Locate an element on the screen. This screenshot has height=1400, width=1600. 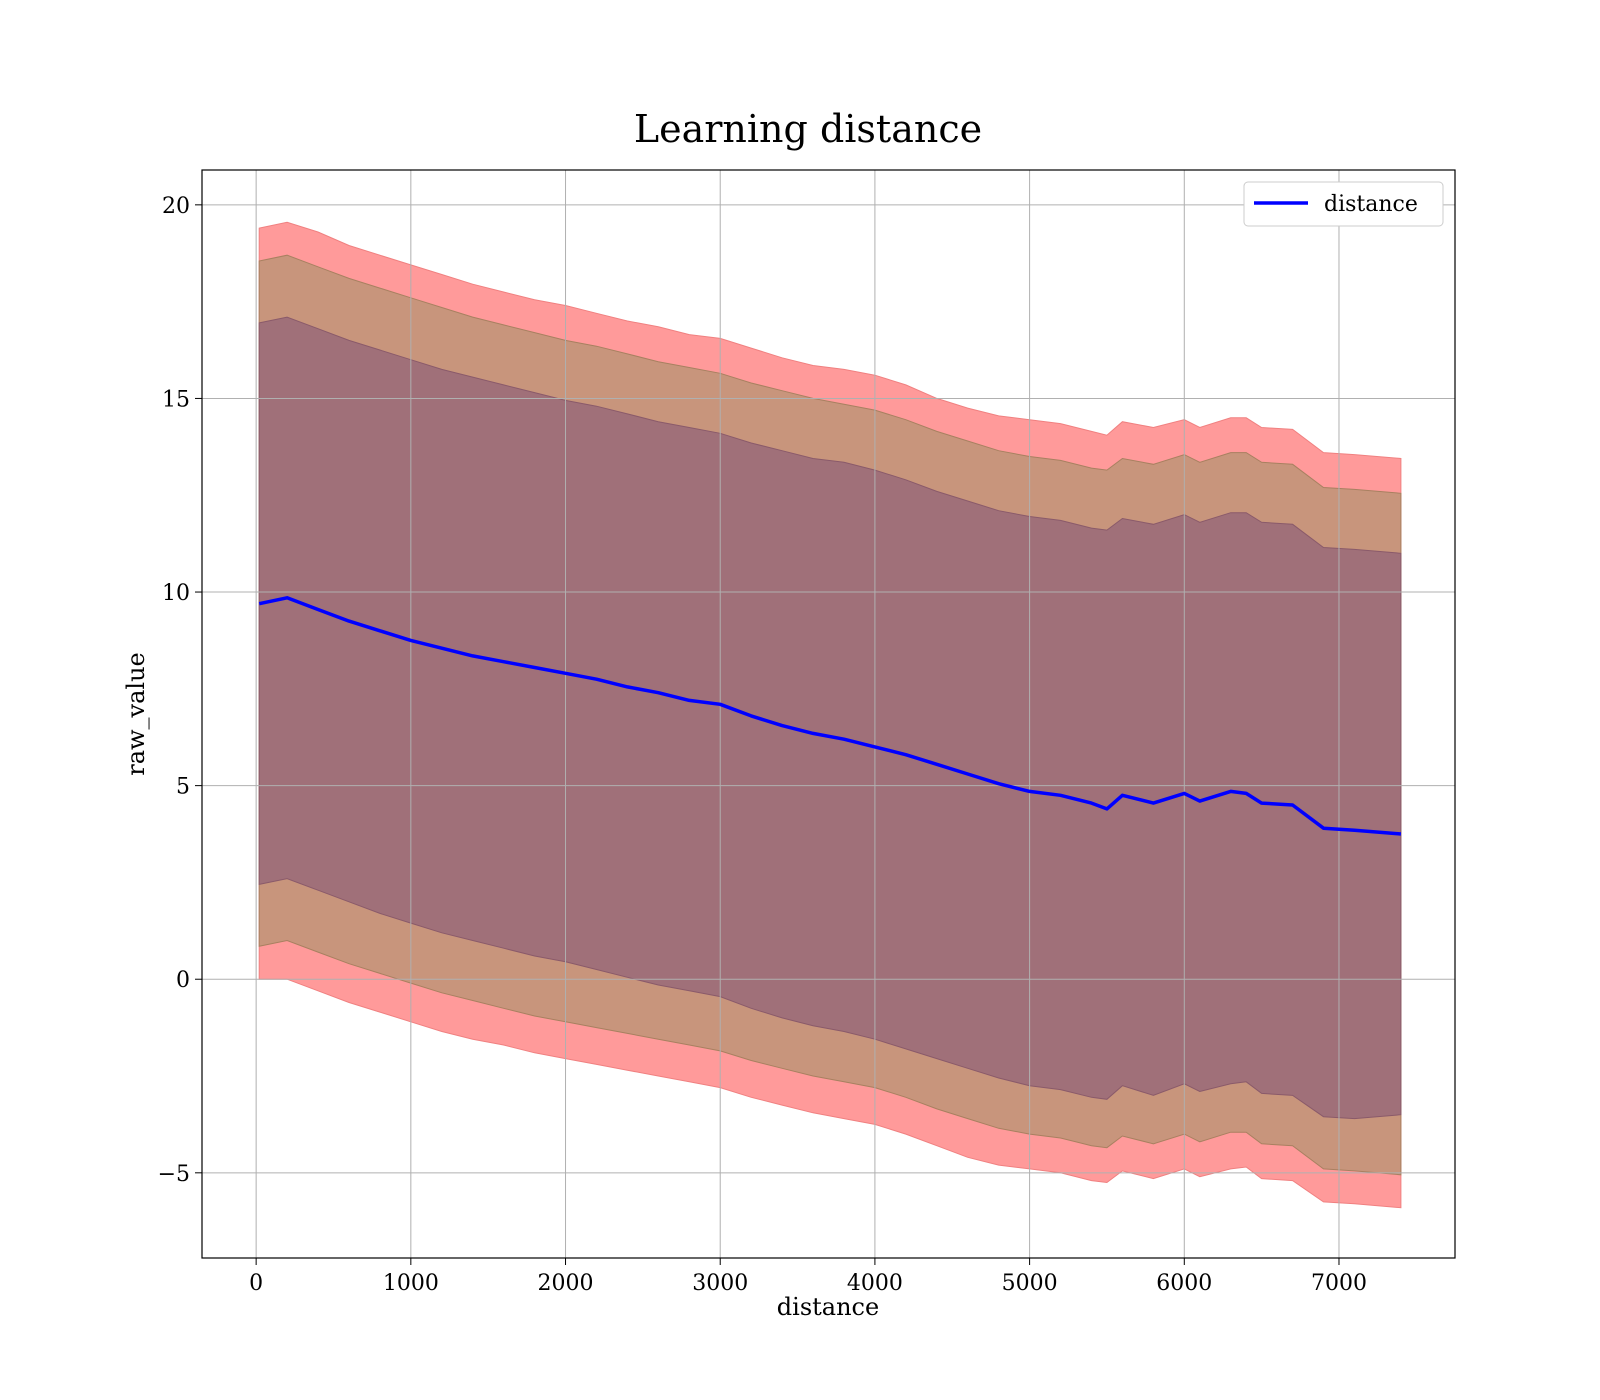
y-tick-label: 20 is located at coordinates (176, 206).